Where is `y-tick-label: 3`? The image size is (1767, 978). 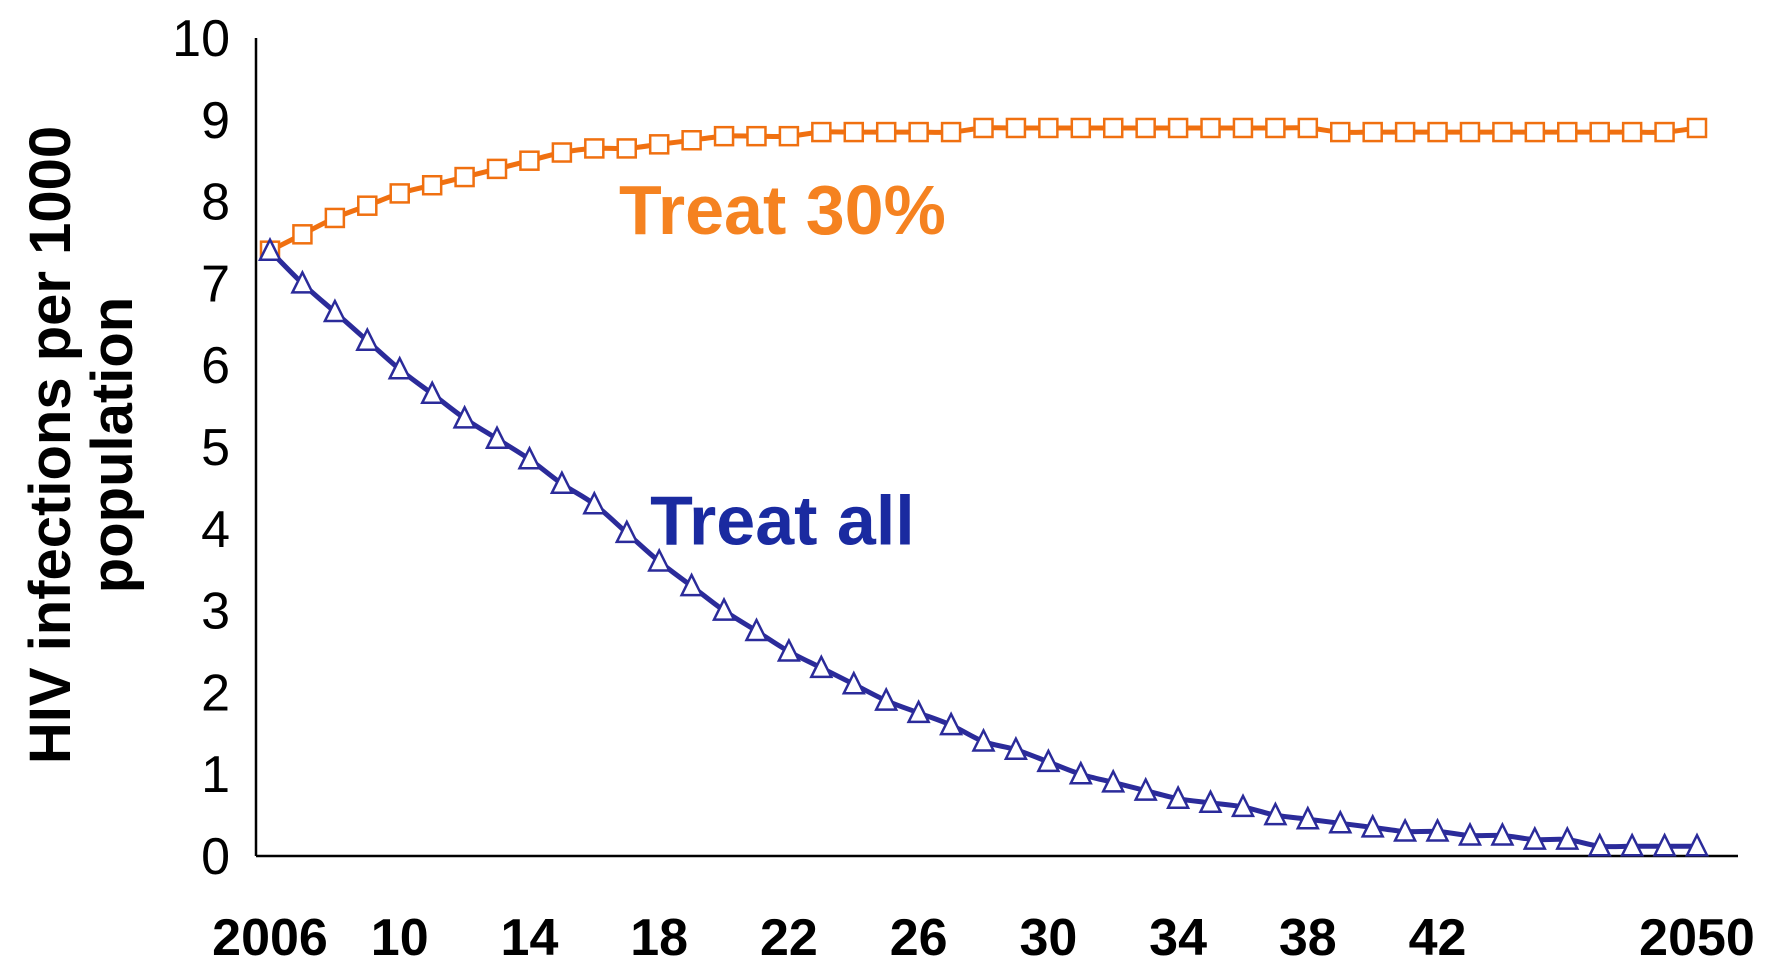
y-tick-label: 3 is located at coordinates (215, 612).